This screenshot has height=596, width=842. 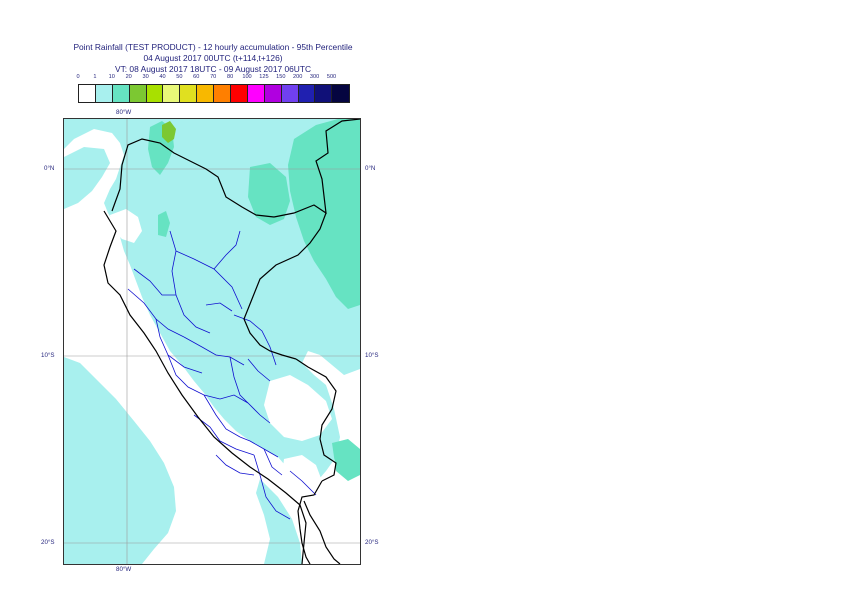 I want to click on lon-label-bottom: 80°W, so click(x=124, y=569).